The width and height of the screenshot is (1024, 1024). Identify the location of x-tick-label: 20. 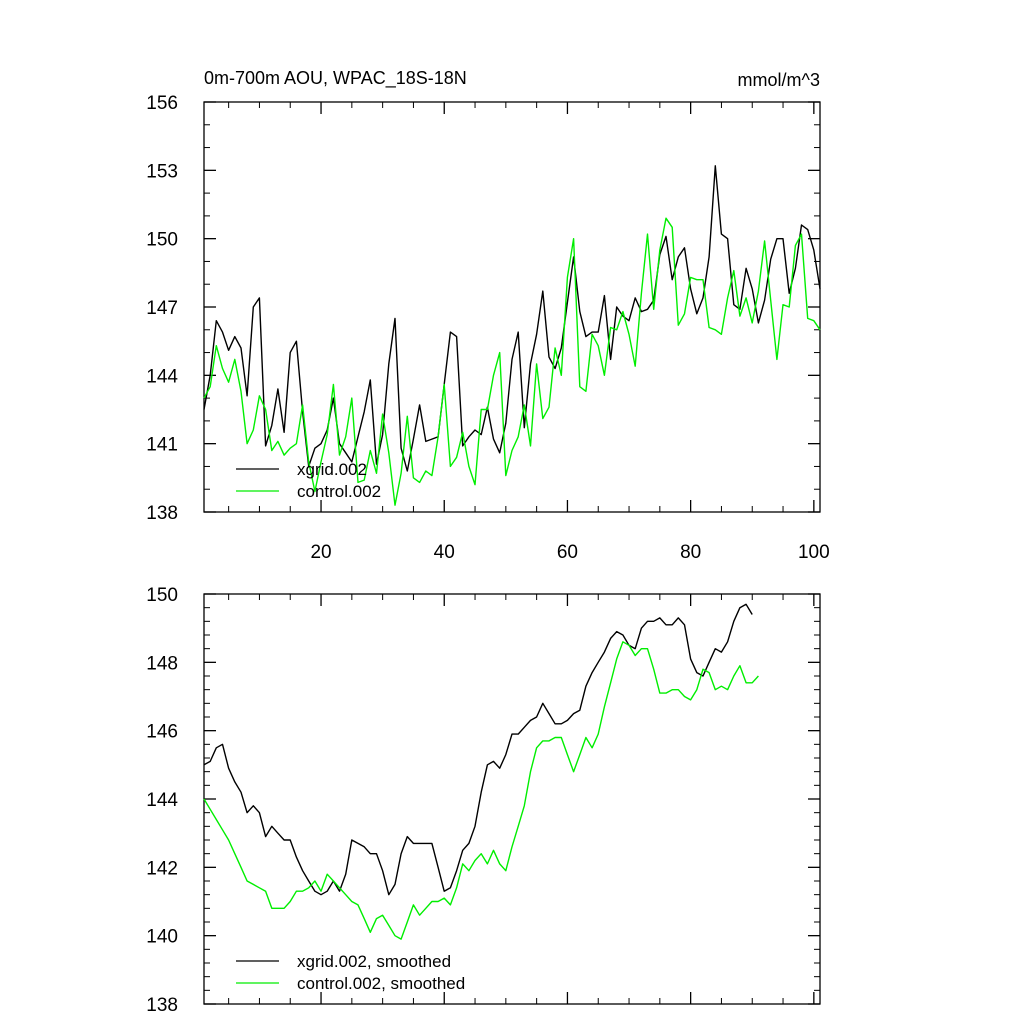
(320, 552).